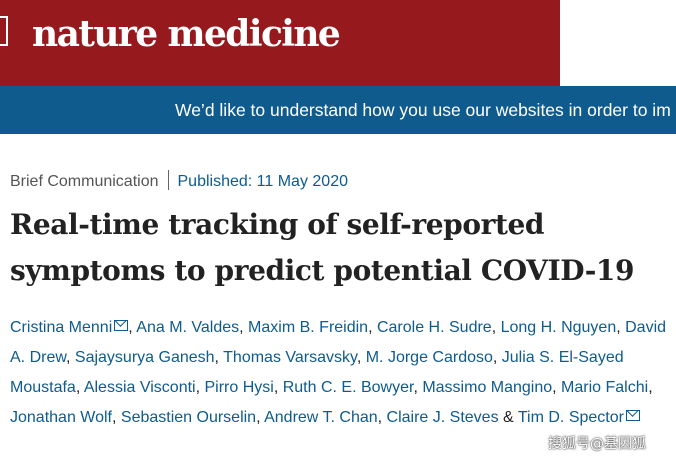 The image size is (676, 461). I want to click on header-right-area, so click(618, 43).